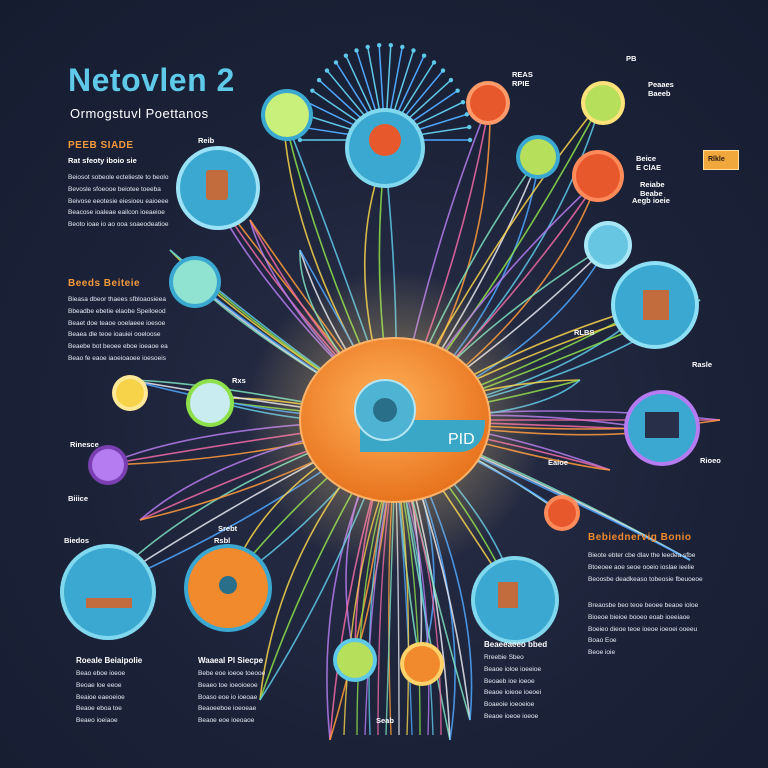 This screenshot has height=768, width=768. I want to click on hub-inner-core, so click(385, 410).